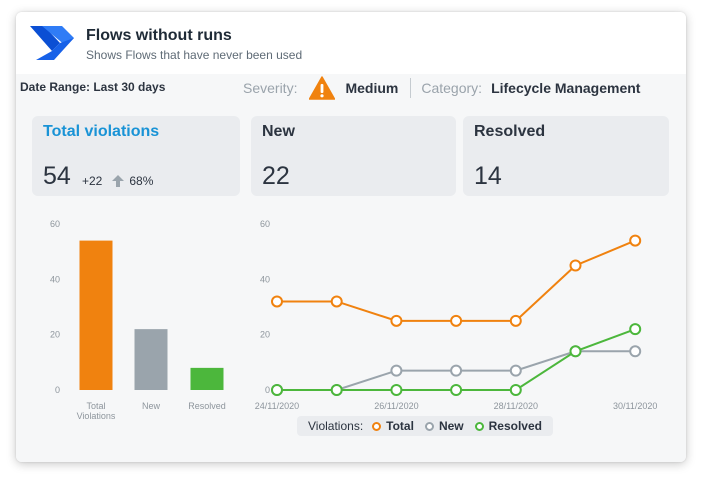 This screenshot has width=702, height=481. What do you see at coordinates (429, 426) in the screenshot?
I see `legend-new-marker` at bounding box center [429, 426].